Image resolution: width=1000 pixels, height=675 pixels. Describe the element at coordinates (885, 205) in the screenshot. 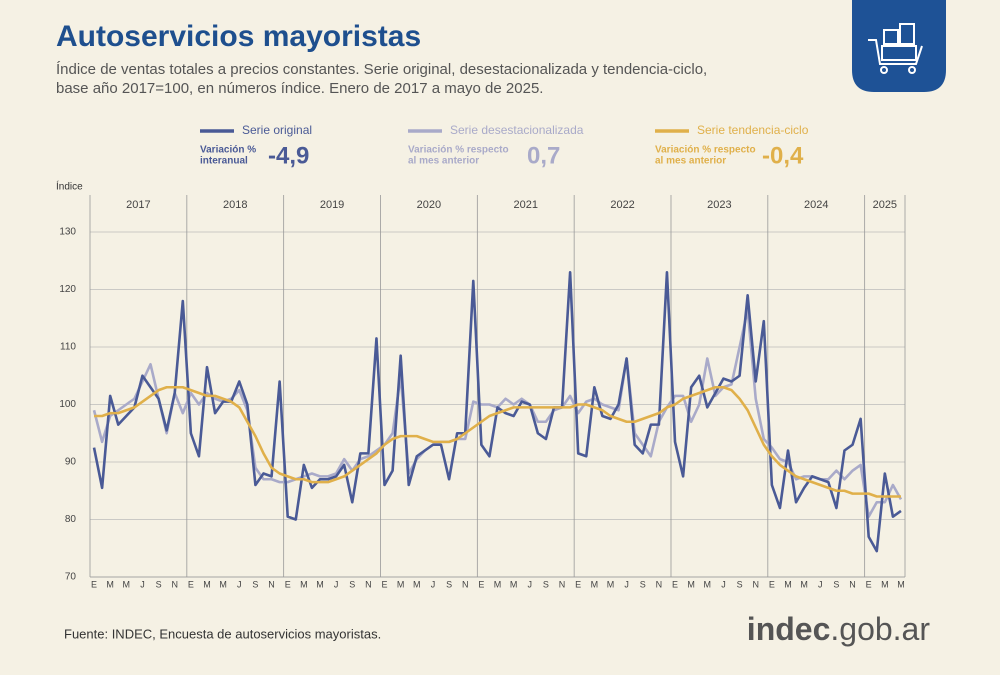

I see `year-label: 2025` at that location.